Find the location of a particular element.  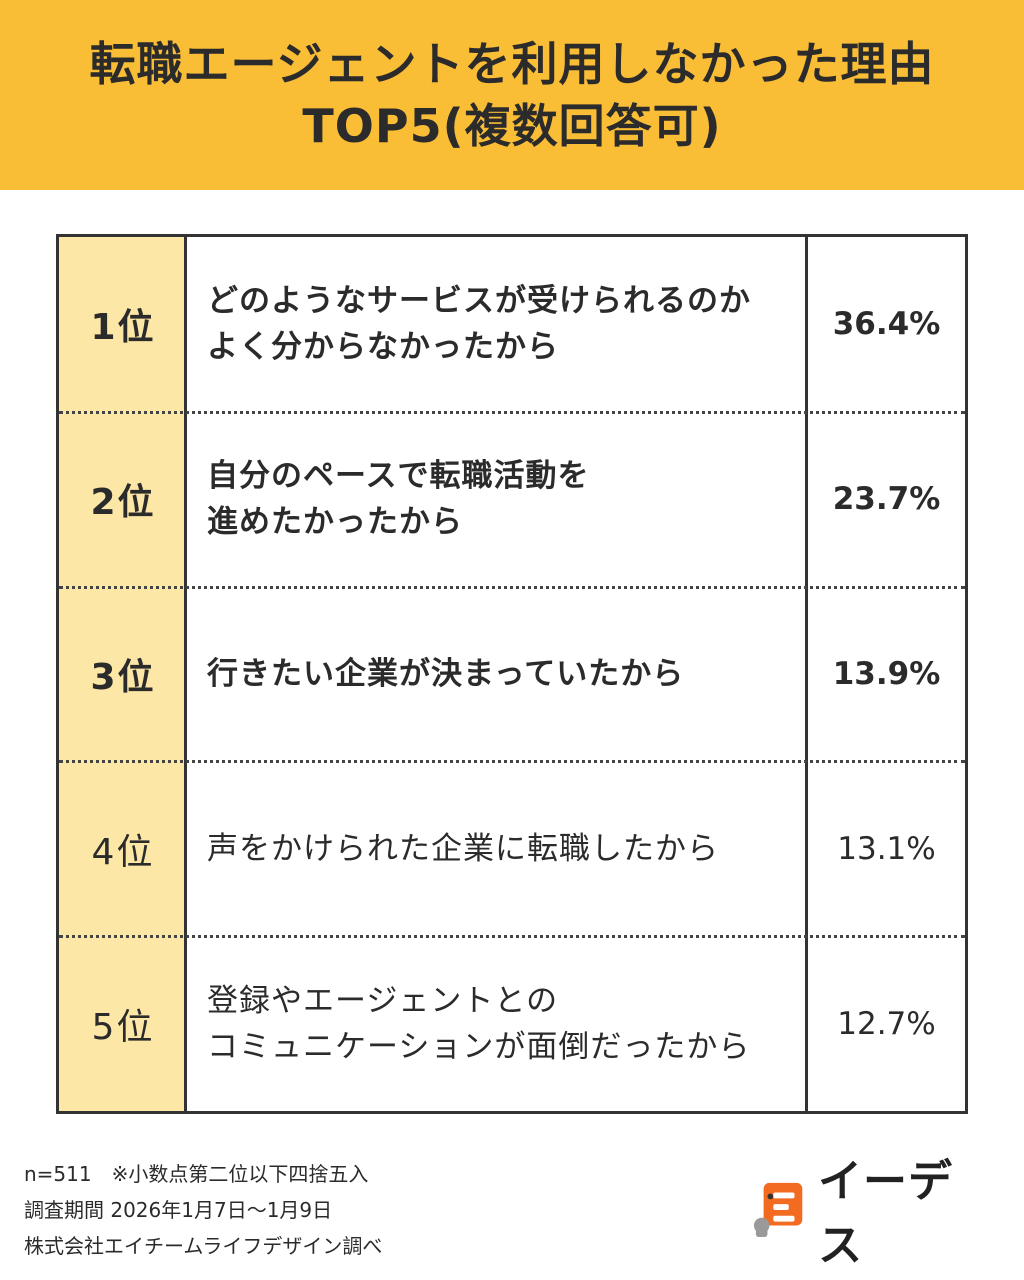

percent-value: 13.1% is located at coordinates (886, 848).